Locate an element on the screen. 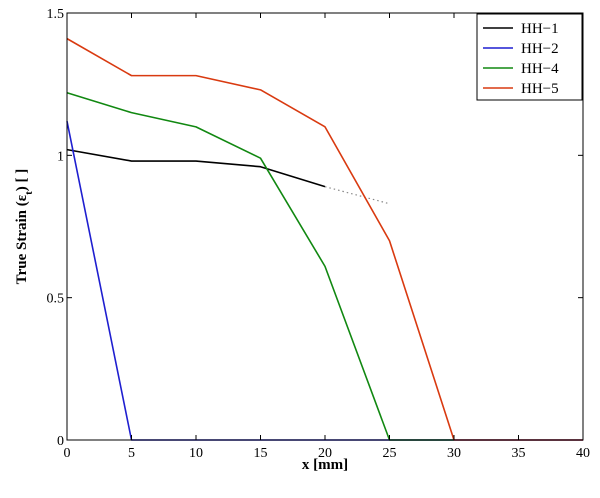 This screenshot has height=498, width=600. x-tick-label: 20 is located at coordinates (325, 453).